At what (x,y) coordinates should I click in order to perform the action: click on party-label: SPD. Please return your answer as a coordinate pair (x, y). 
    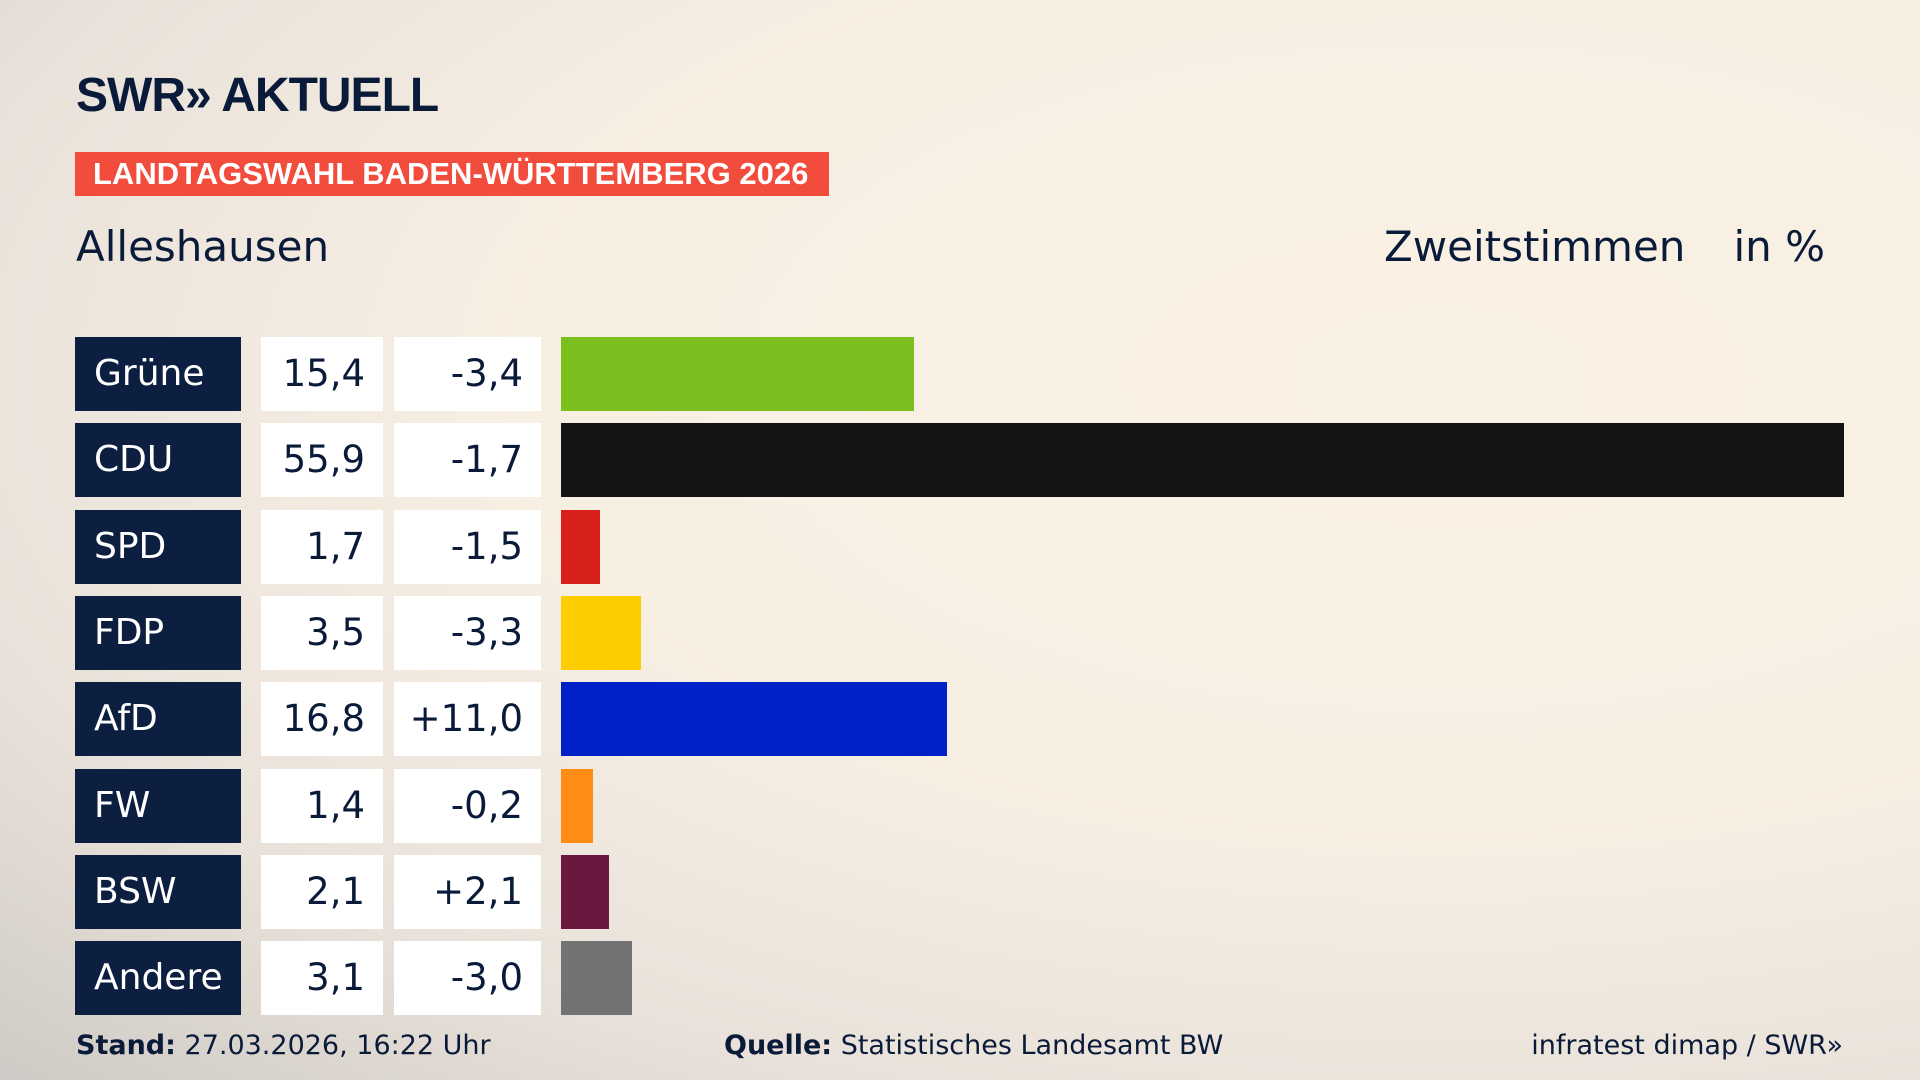
    Looking at the image, I should click on (158, 546).